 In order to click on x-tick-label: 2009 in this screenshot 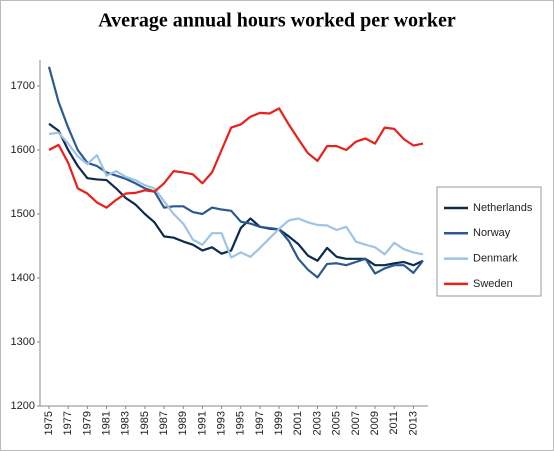, I will do `click(375, 423)`.